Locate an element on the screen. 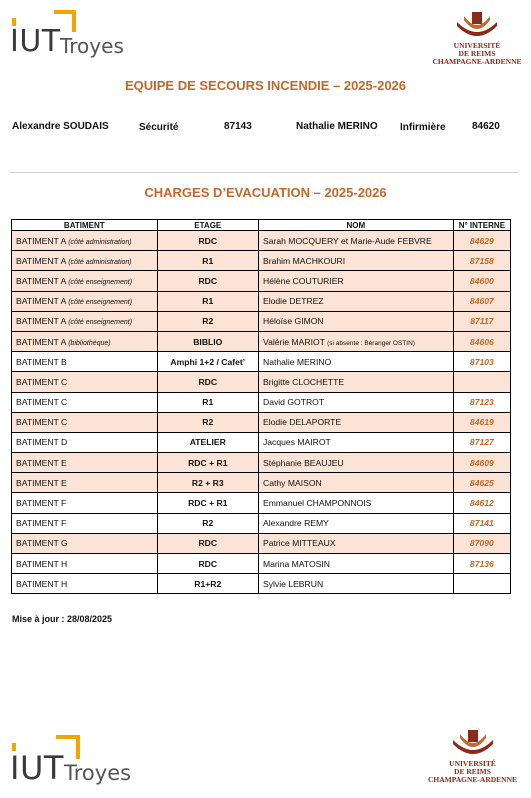 This screenshot has width=531, height=798. table-row: BATIMENT F R2 Alexandre REMY 87141 is located at coordinates (261, 523).